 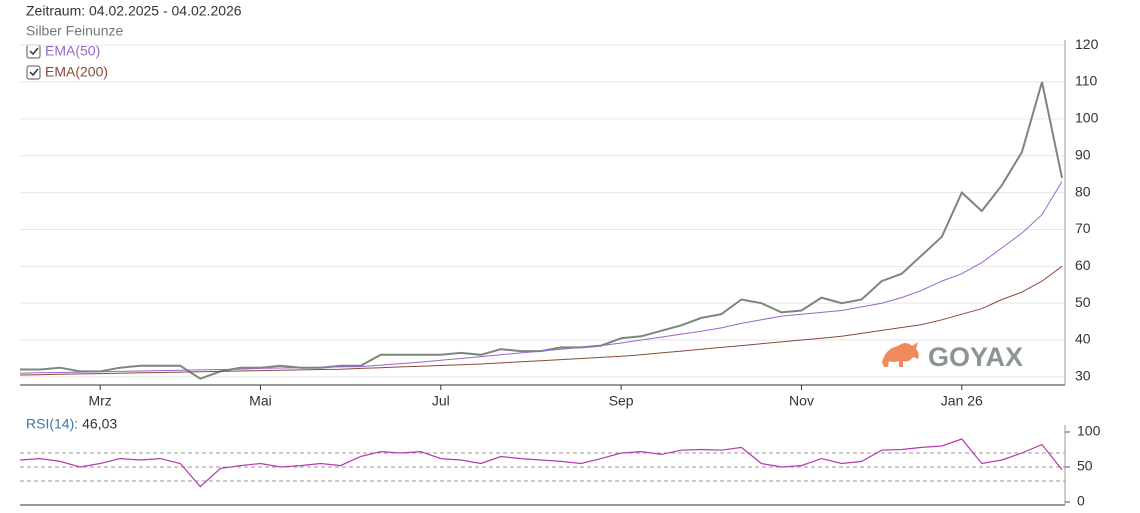 I want to click on rsi-label: RSI(14):, so click(x=52, y=424).